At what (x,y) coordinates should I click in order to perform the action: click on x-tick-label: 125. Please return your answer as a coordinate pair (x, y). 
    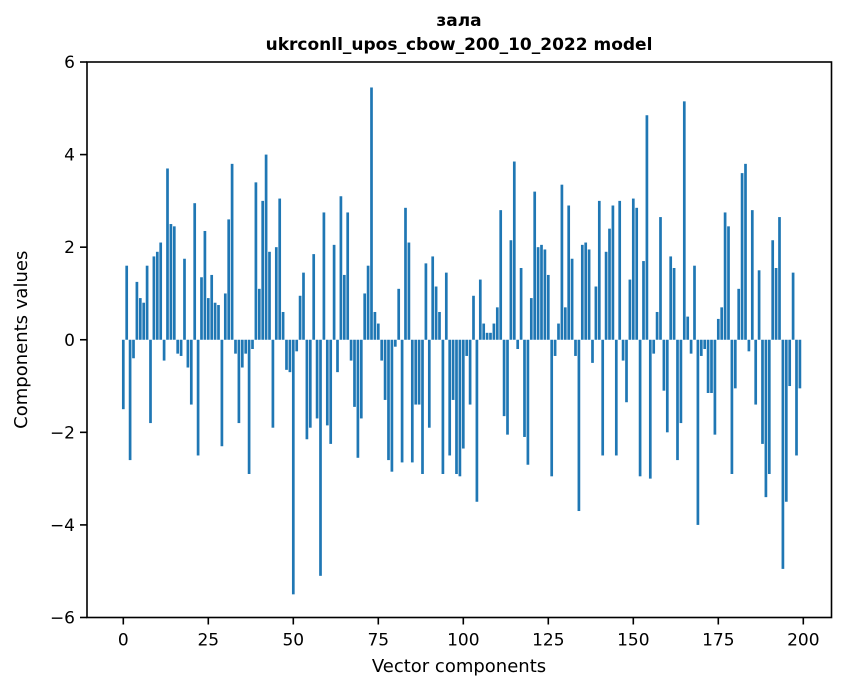
    Looking at the image, I should click on (548, 641).